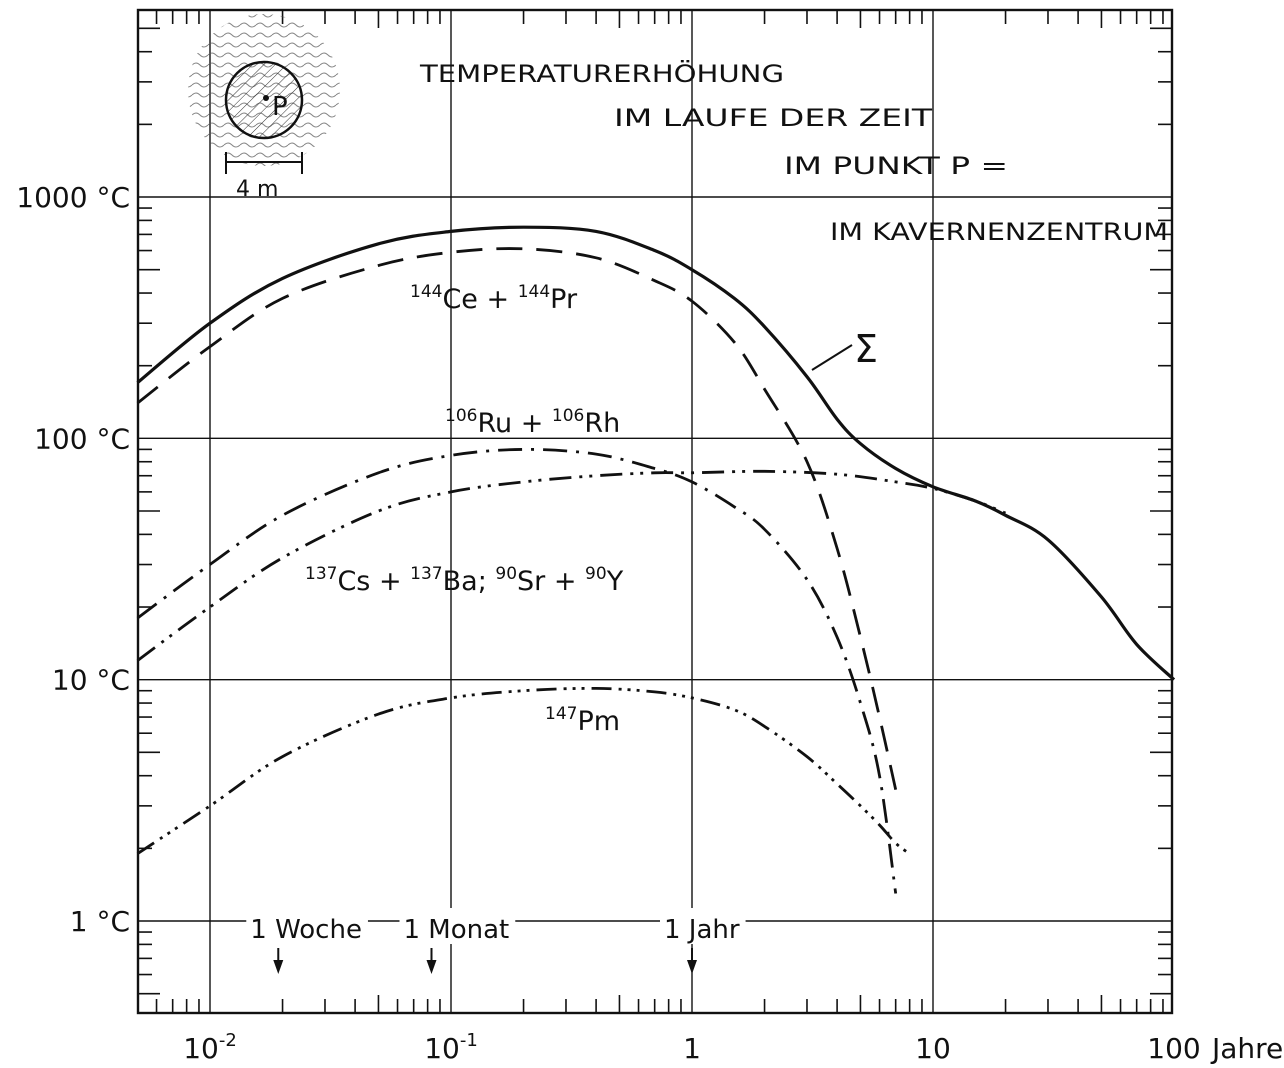  What do you see at coordinates (280, 107) in the screenshot?
I see `point-p-label: P` at bounding box center [280, 107].